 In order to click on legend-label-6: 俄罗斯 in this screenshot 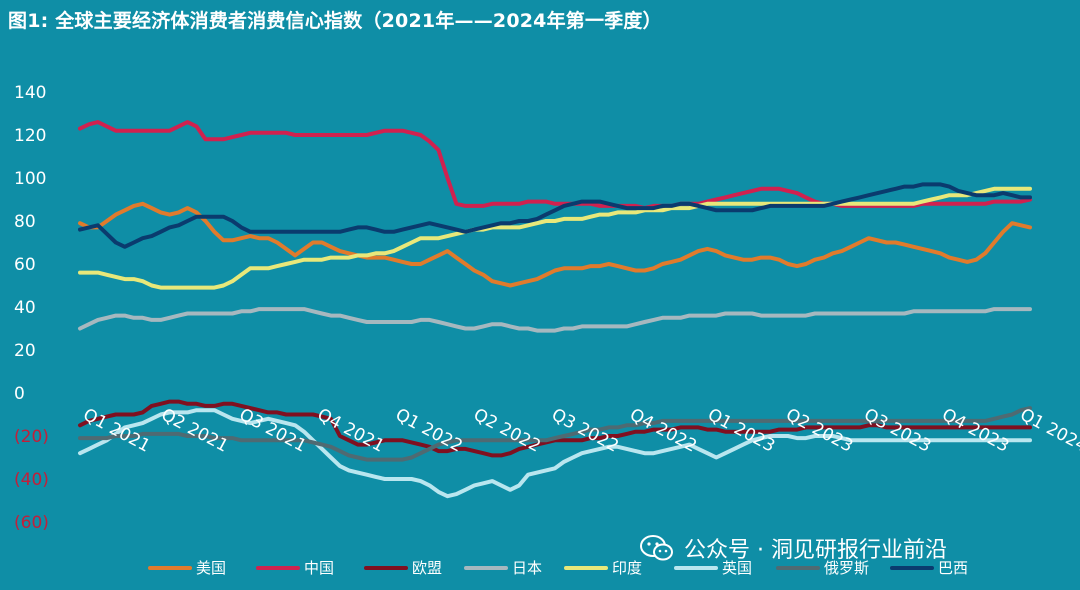, I will do `click(846, 568)`.